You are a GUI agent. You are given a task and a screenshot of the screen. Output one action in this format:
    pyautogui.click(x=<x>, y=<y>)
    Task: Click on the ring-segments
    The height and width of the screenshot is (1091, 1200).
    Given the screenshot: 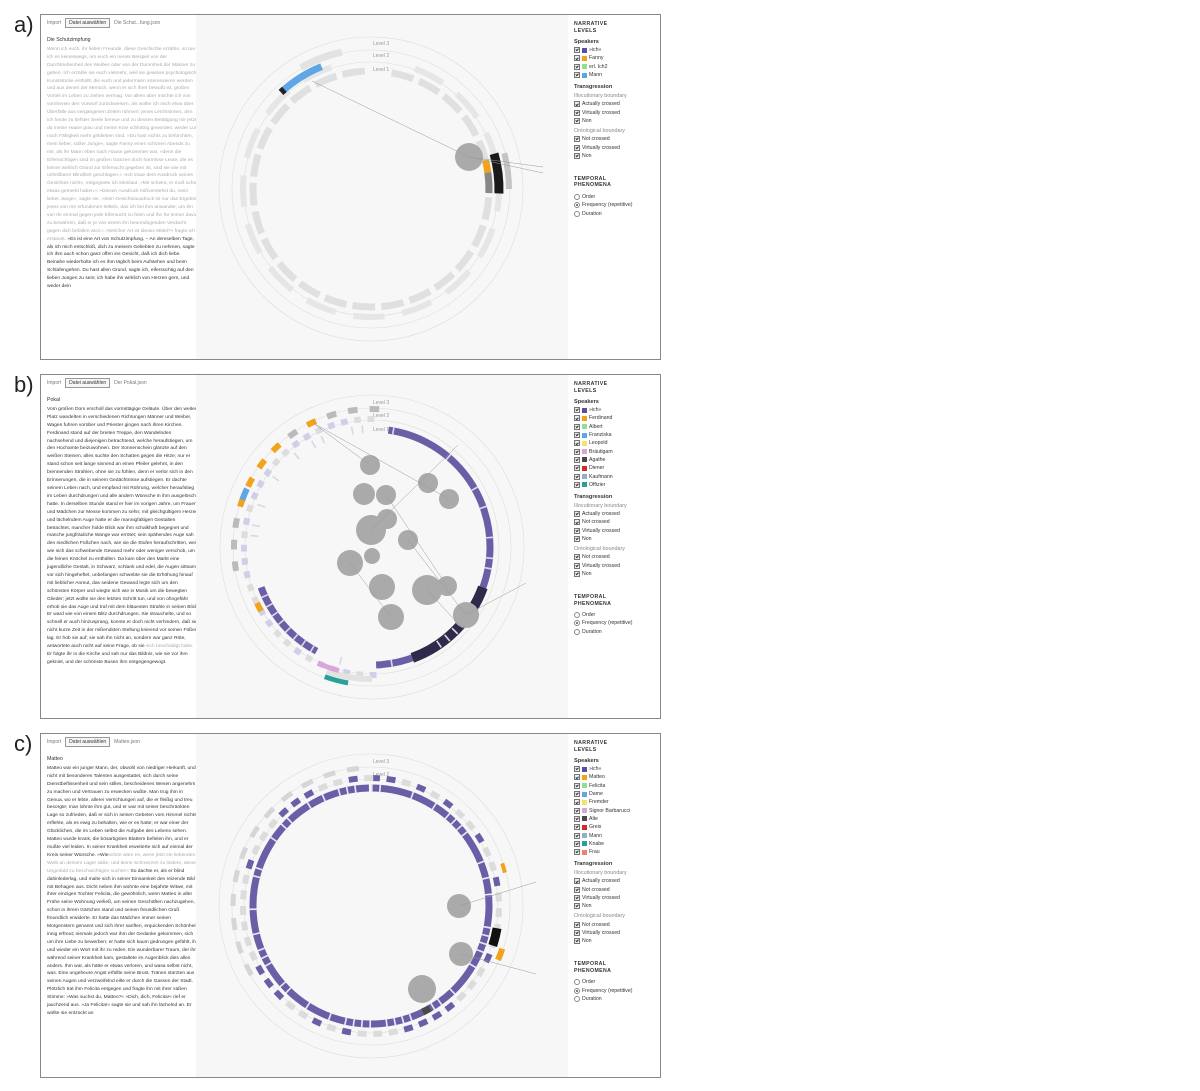 What is the action you would take?
    pyautogui.click(x=371, y=906)
    